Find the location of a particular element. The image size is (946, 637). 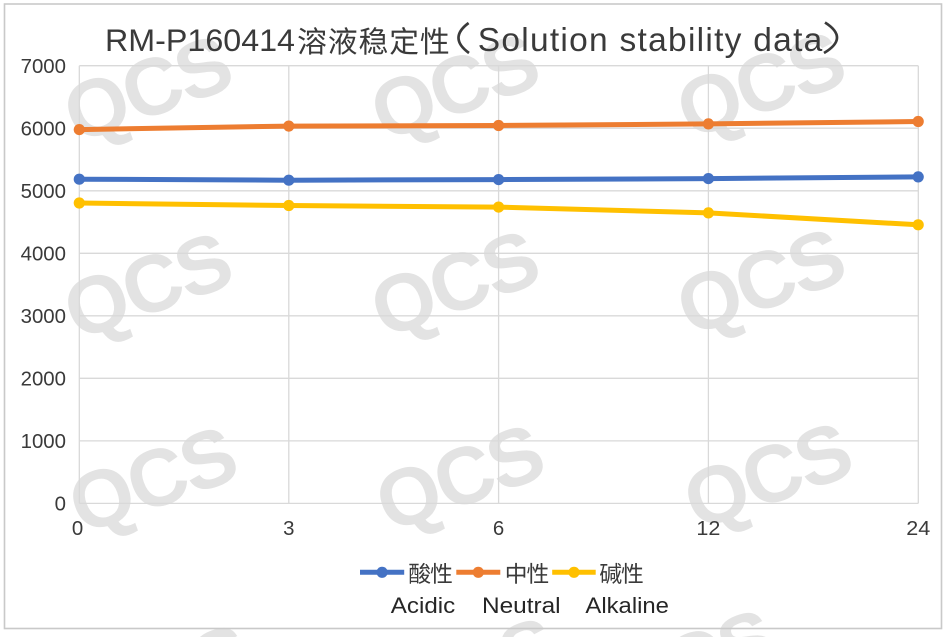

svg-text: Neutral is located at coordinates (521, 605).